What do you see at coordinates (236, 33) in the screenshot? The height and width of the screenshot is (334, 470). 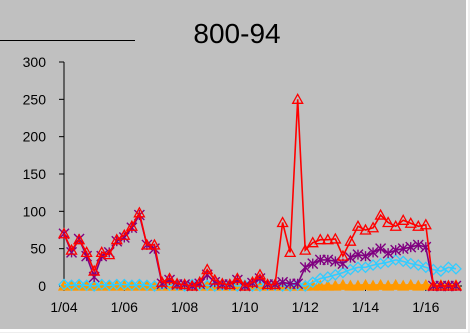 I see `chart-title: 800-94` at bounding box center [236, 33].